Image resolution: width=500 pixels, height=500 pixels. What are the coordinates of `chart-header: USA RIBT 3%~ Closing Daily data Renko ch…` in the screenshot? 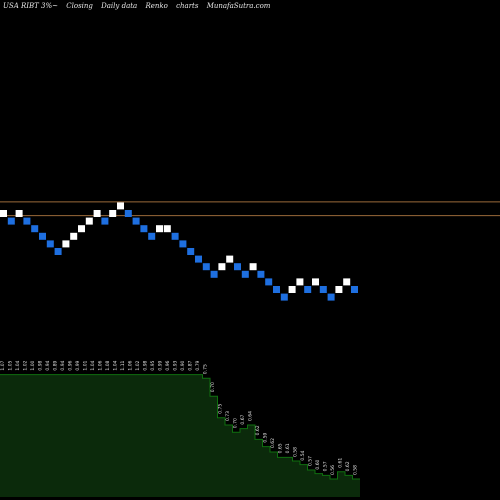 It's located at (139, 6).